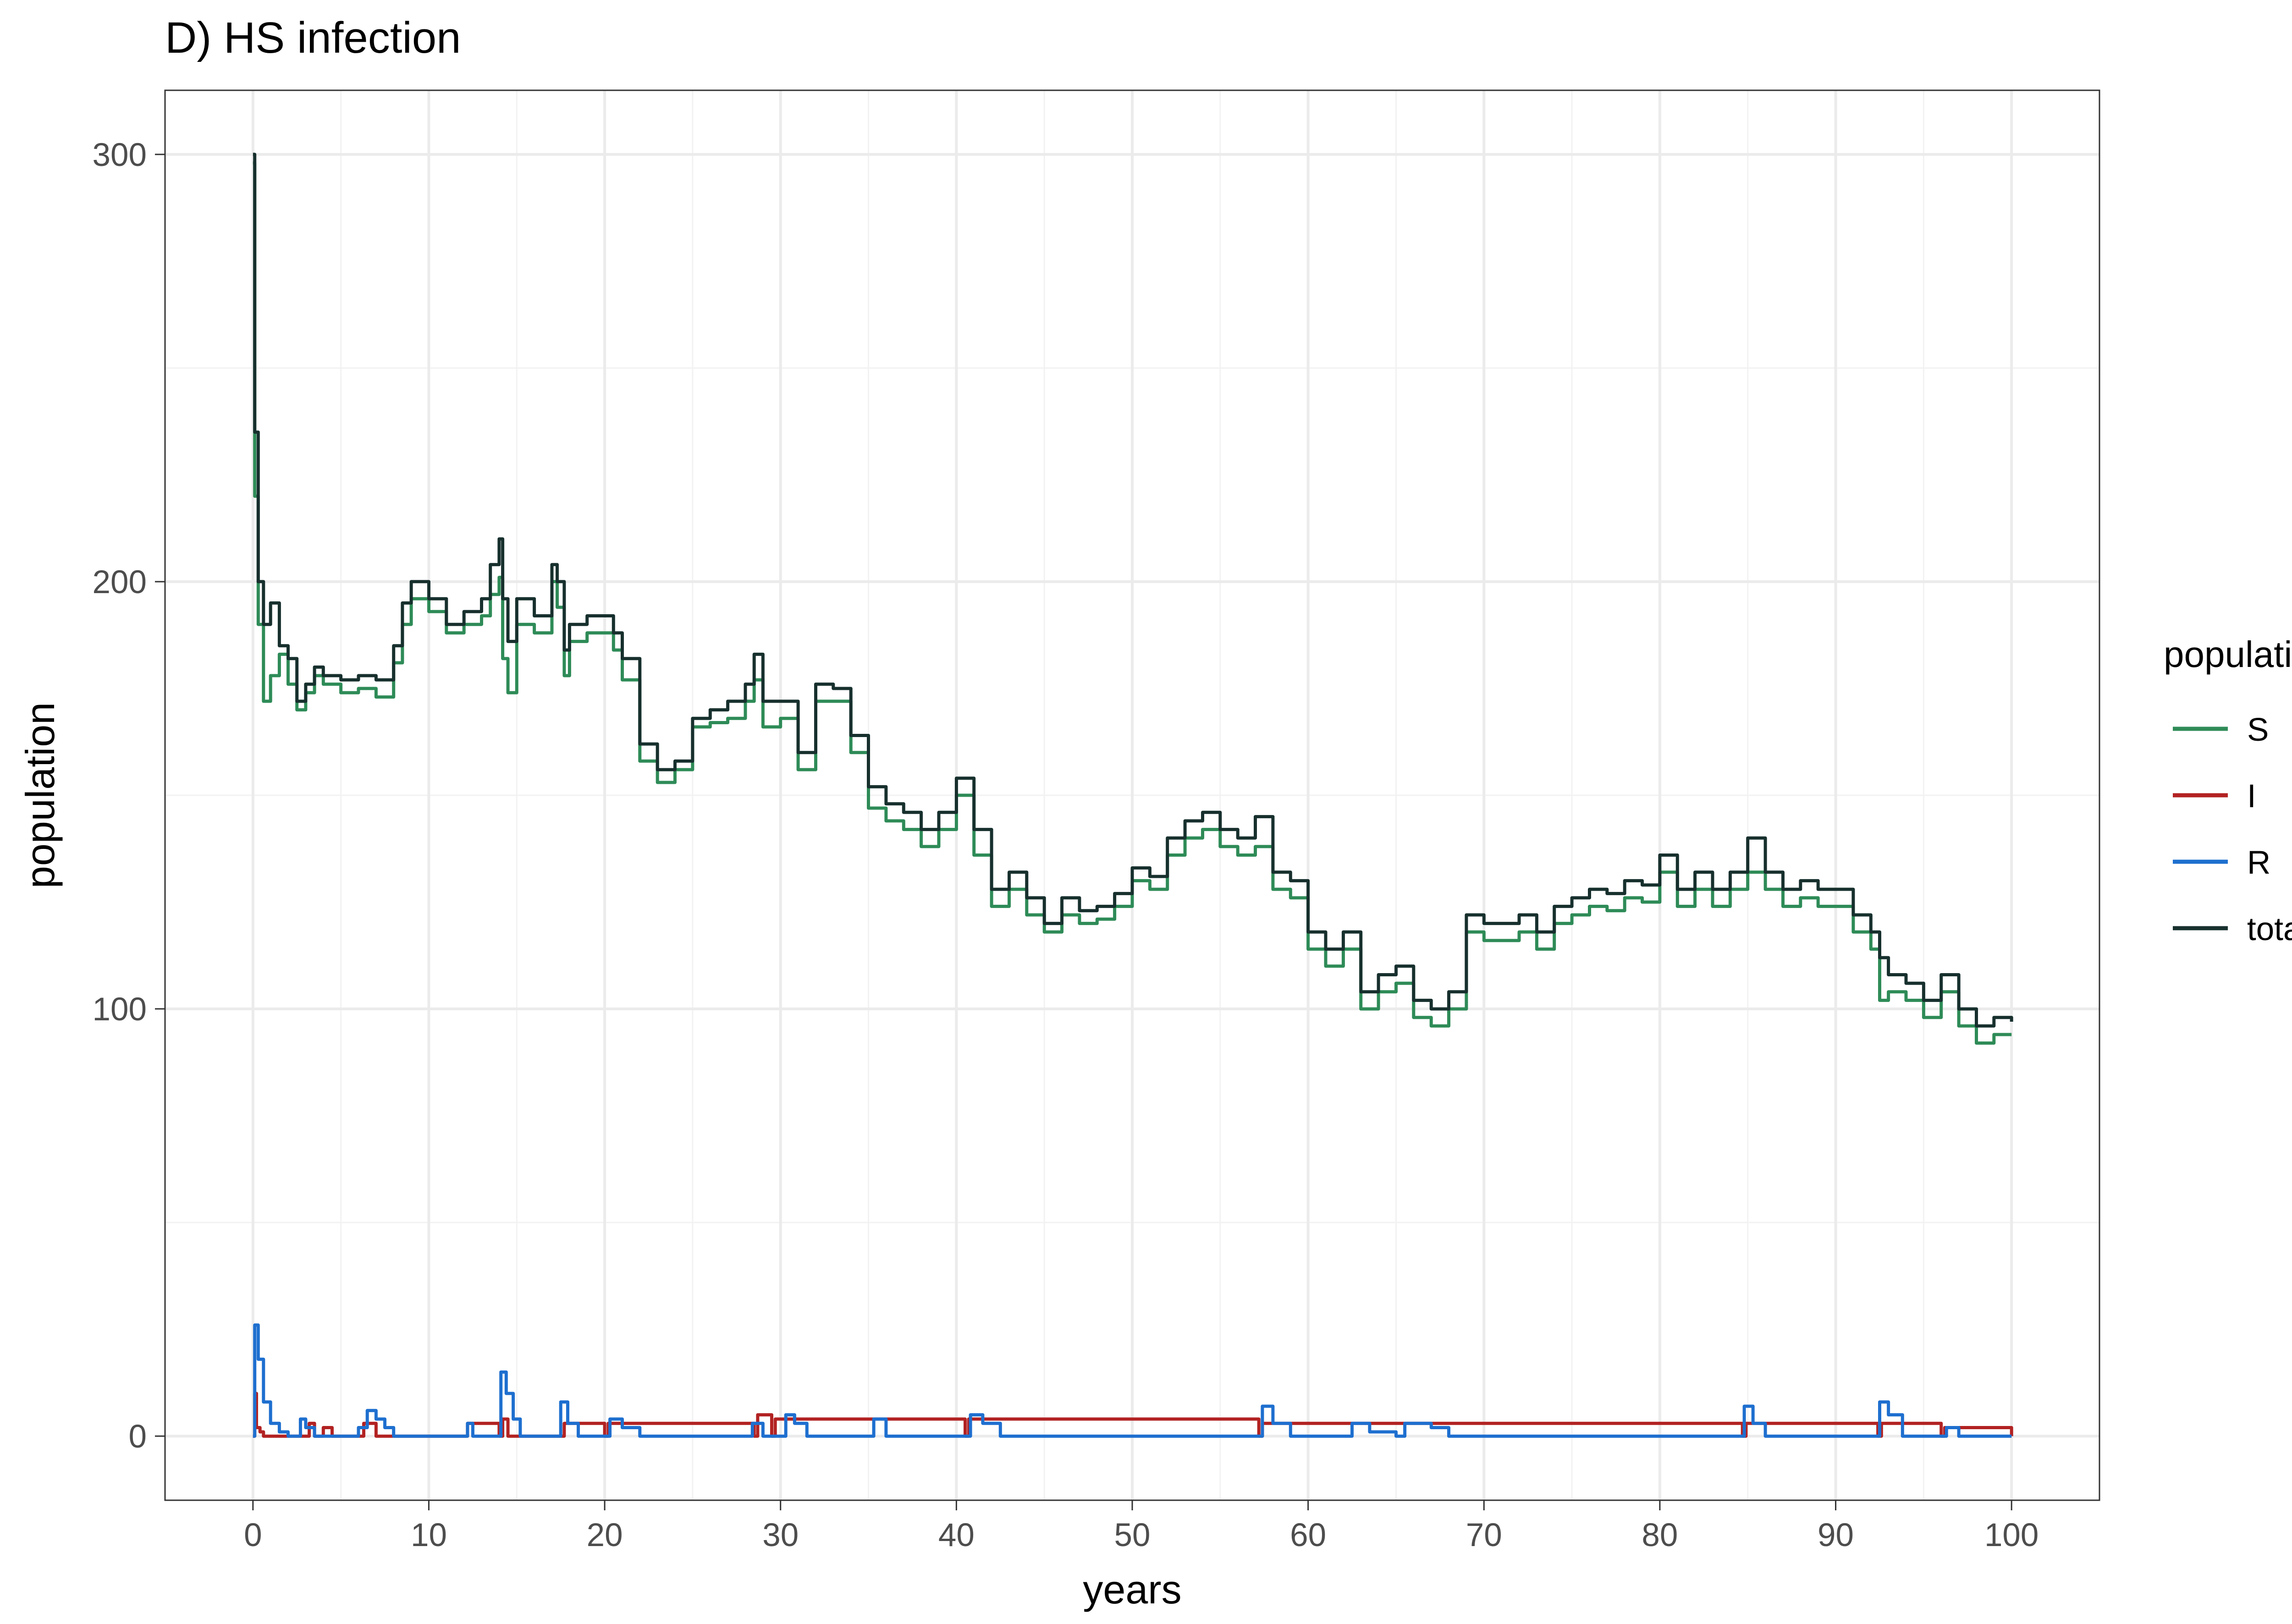 This screenshot has width=2292, height=1624. Describe the element at coordinates (1308, 1535) in the screenshot. I see `x-tick-label: 60` at that location.